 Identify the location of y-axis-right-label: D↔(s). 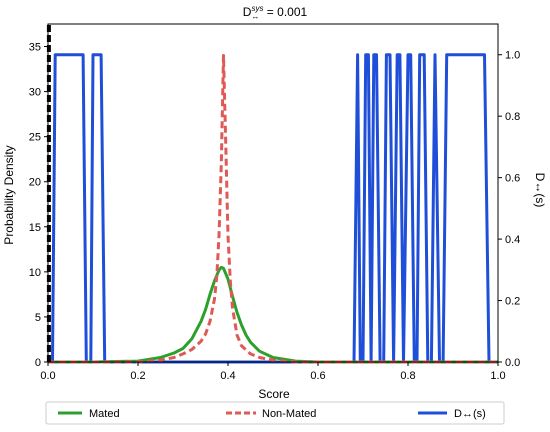
(540, 190).